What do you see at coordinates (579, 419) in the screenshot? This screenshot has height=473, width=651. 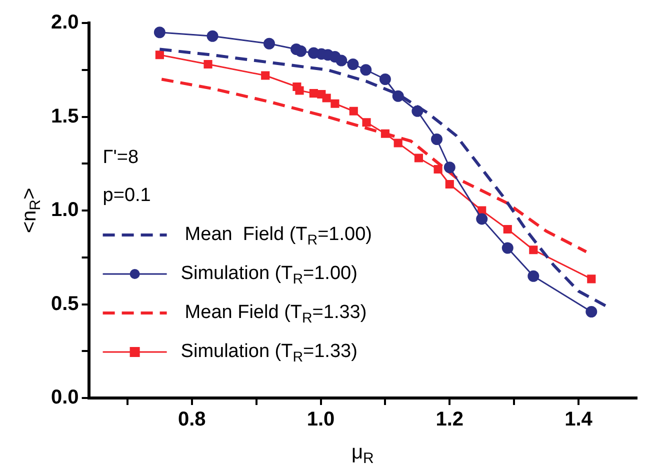 I see `x-tick-label: 1.4` at bounding box center [579, 419].